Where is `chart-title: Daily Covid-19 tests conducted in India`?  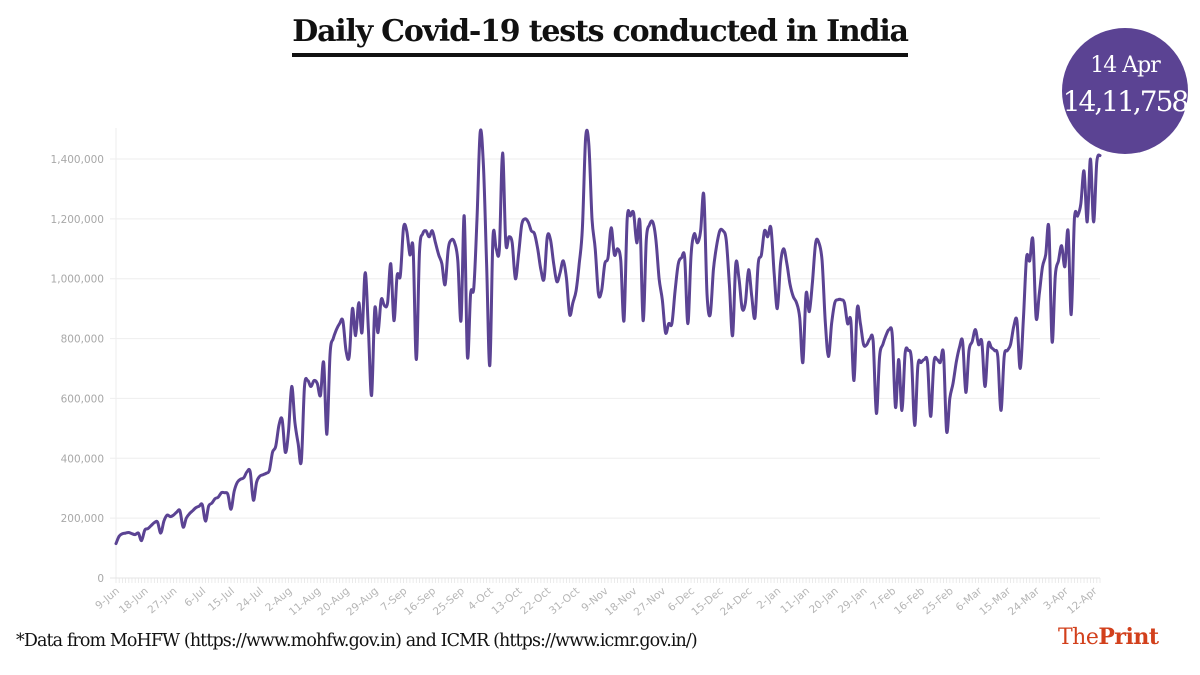
chart-title: Daily Covid-19 tests conducted in India is located at coordinates (600, 35).